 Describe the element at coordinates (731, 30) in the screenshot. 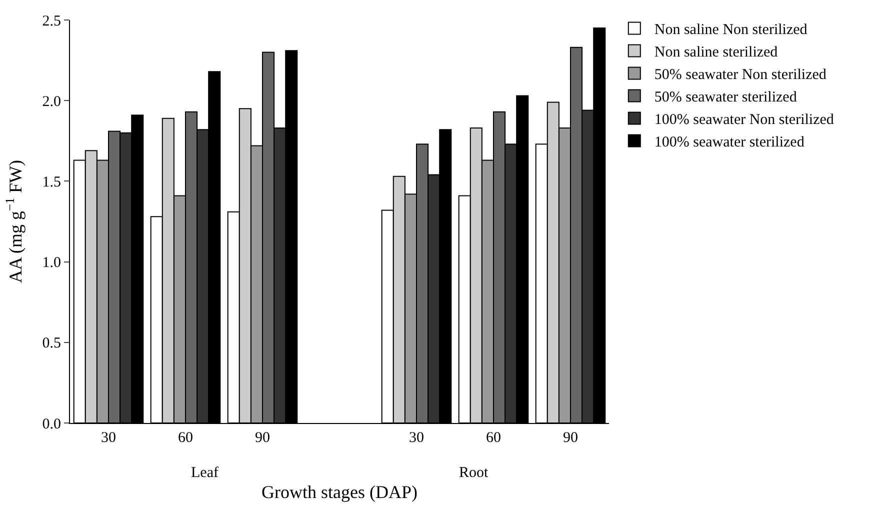

I see `legend-label: Non saline Non sterilized` at that location.